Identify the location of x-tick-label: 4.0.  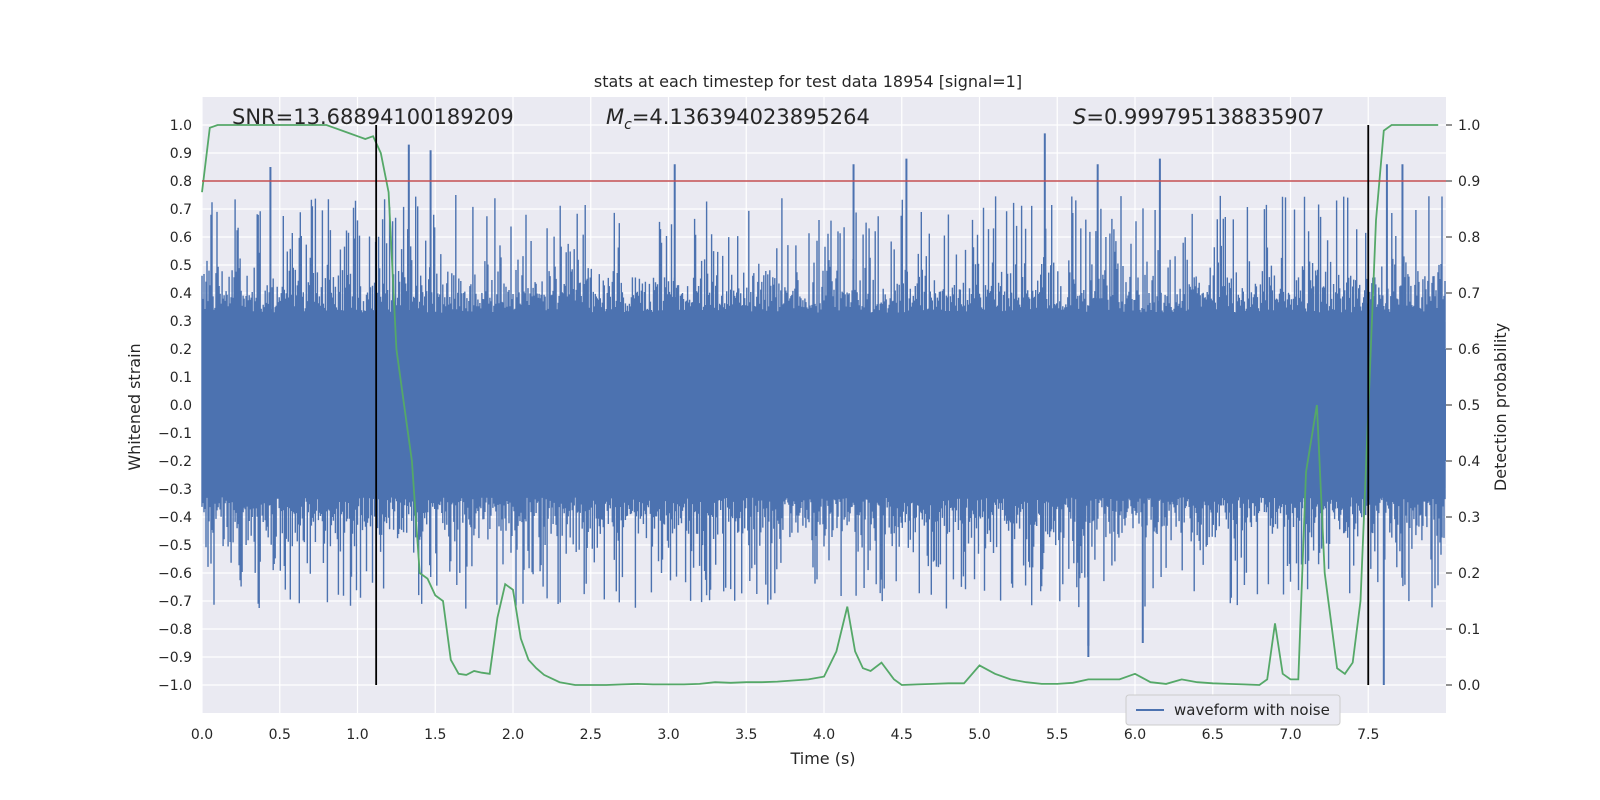
(824, 735).